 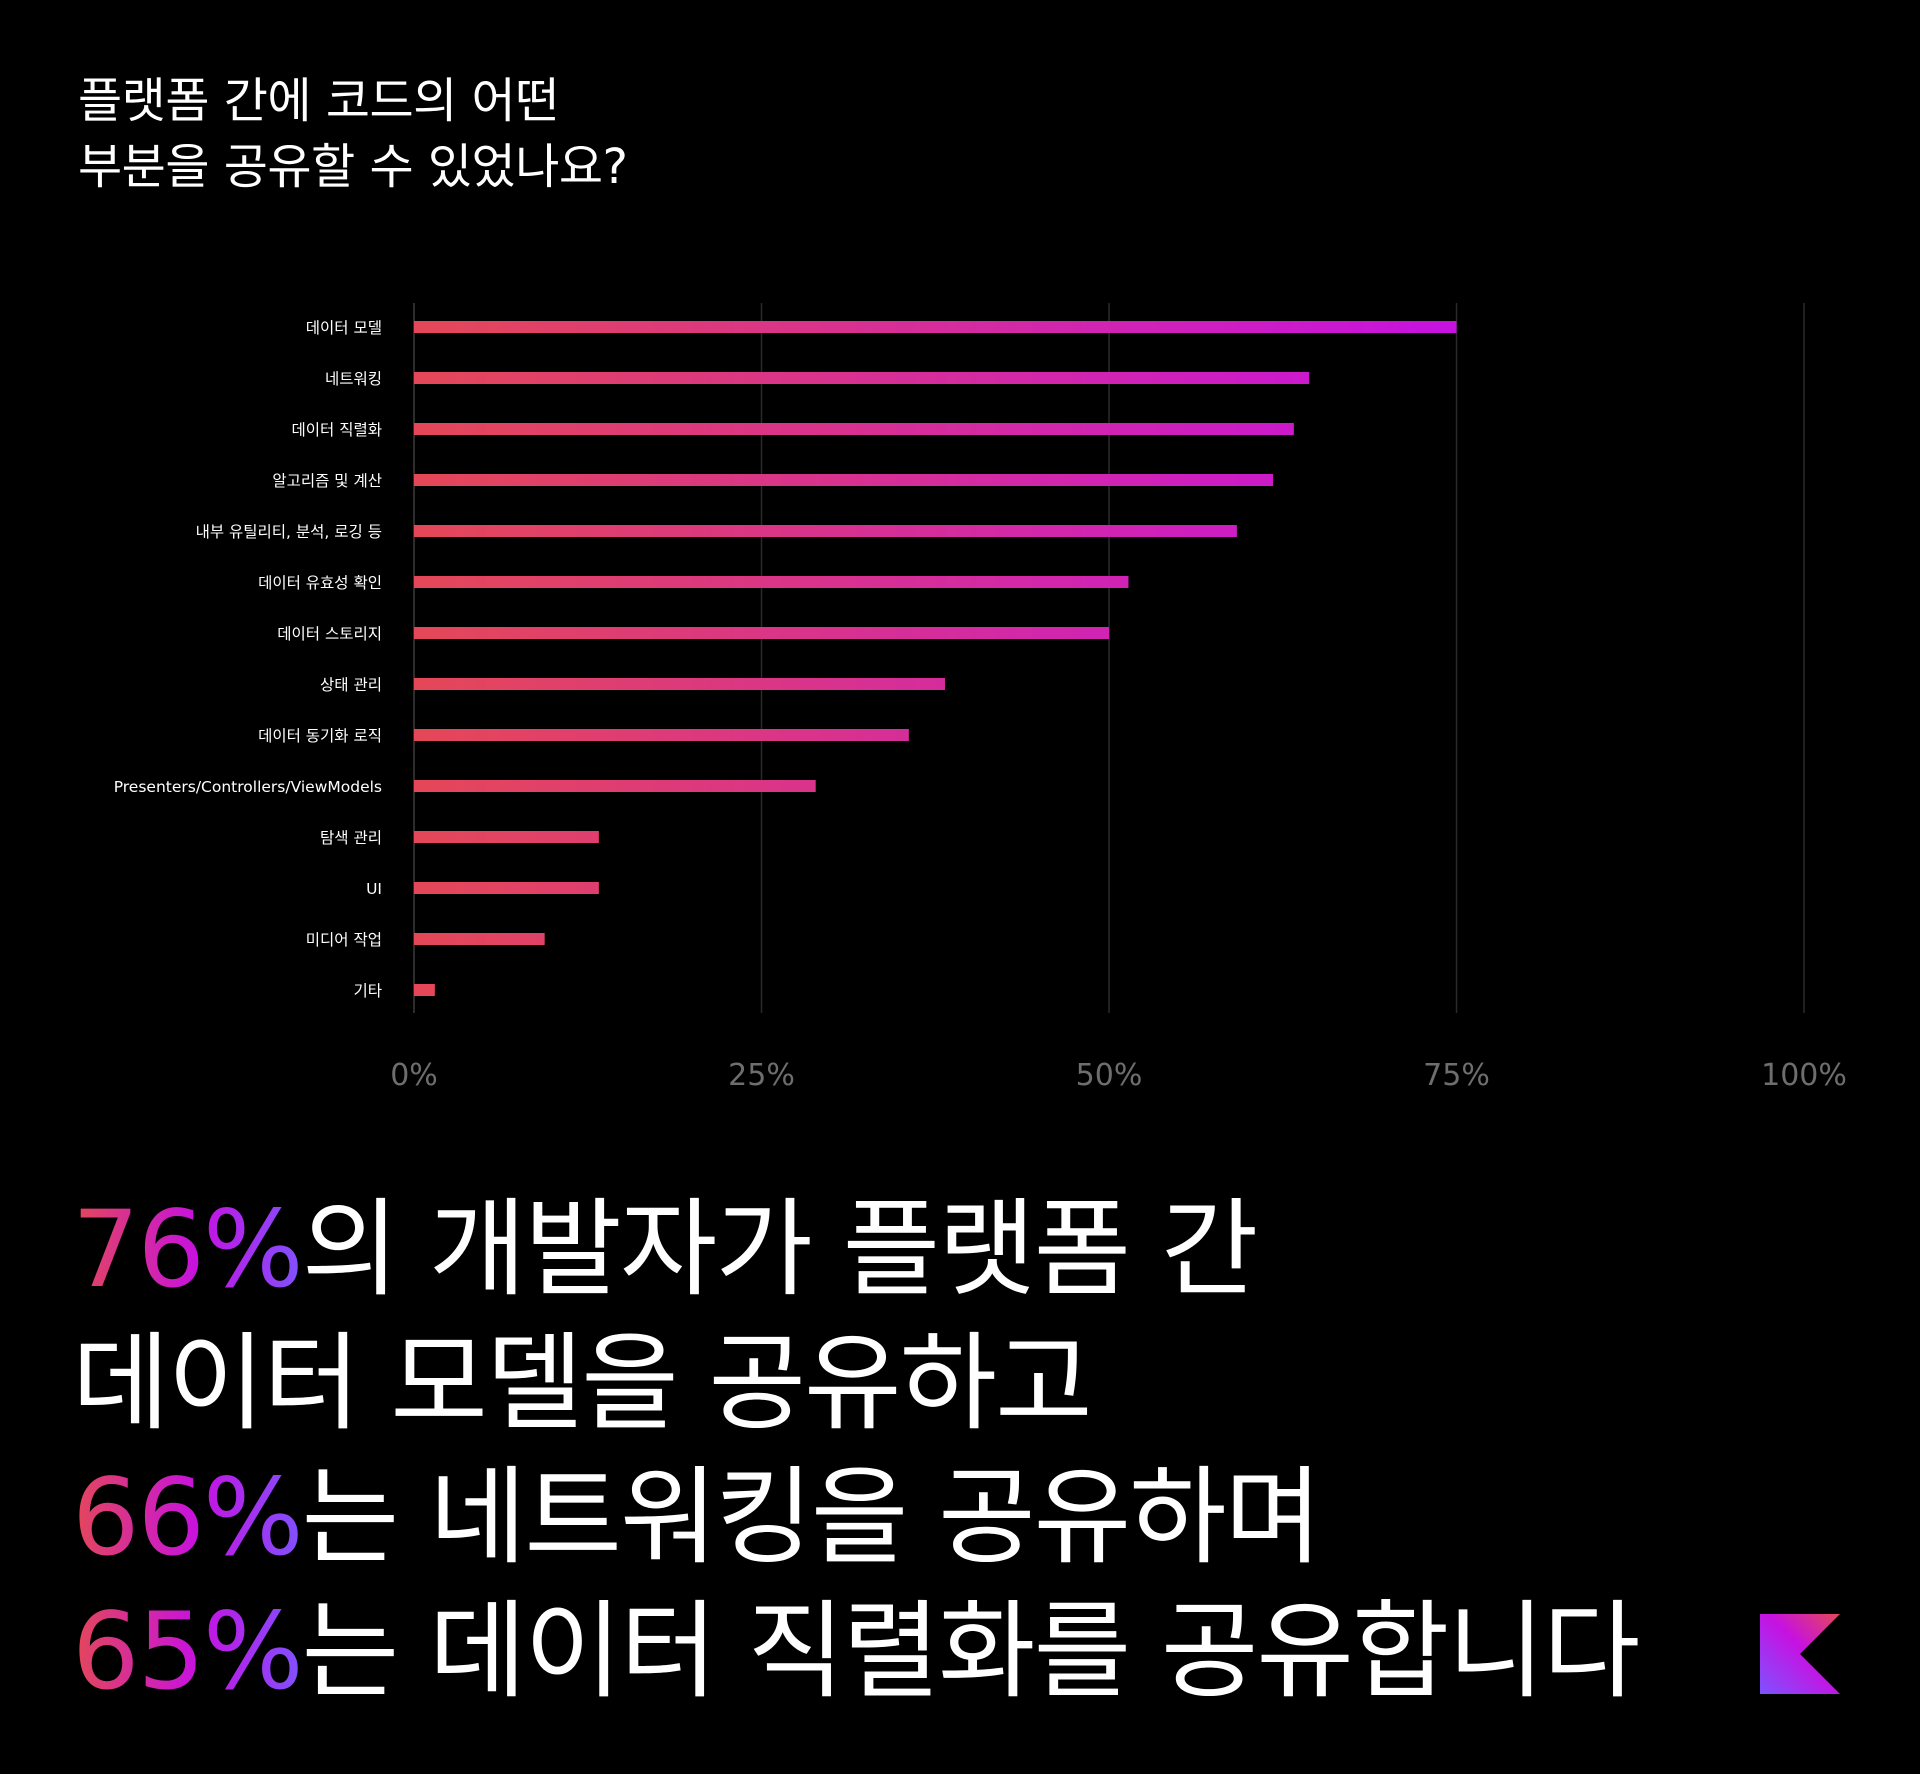 What do you see at coordinates (971, 1651) in the screenshot?
I see `headline-text-4: 는 데이터 직렬화를 공유합니다` at bounding box center [971, 1651].